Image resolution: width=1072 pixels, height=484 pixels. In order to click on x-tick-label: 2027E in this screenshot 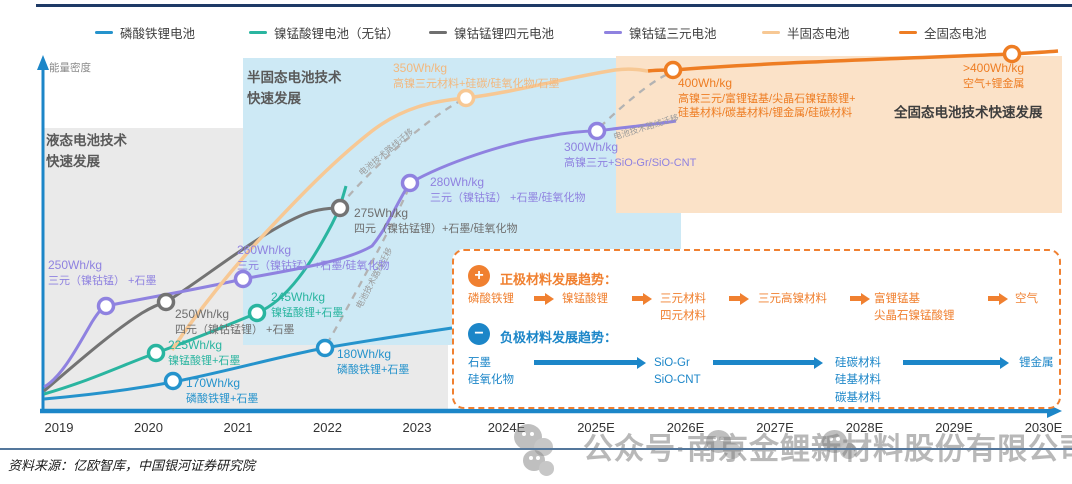, I will do `click(775, 427)`.